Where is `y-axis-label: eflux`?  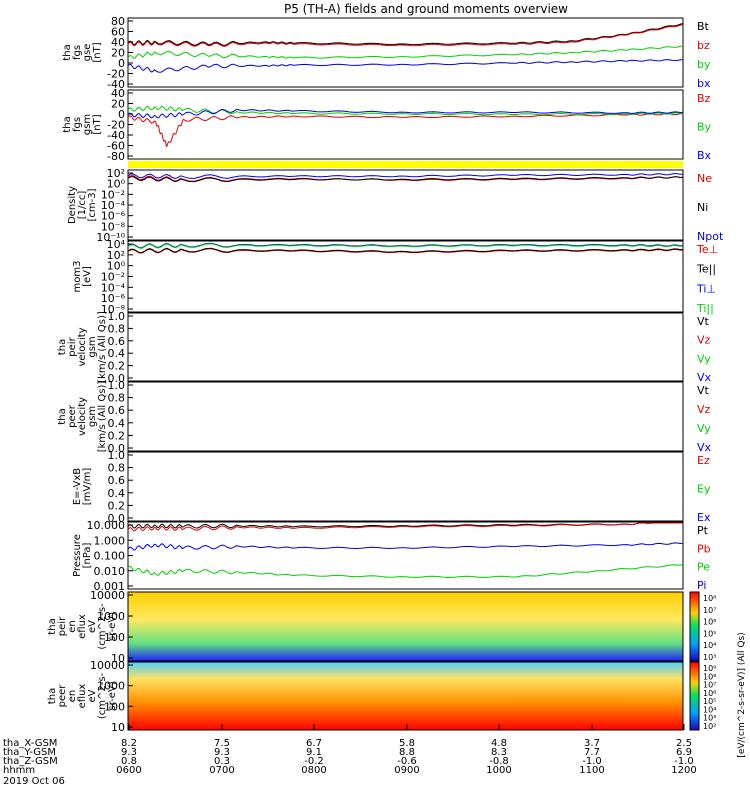
y-axis-label: eflux is located at coordinates (82, 696).